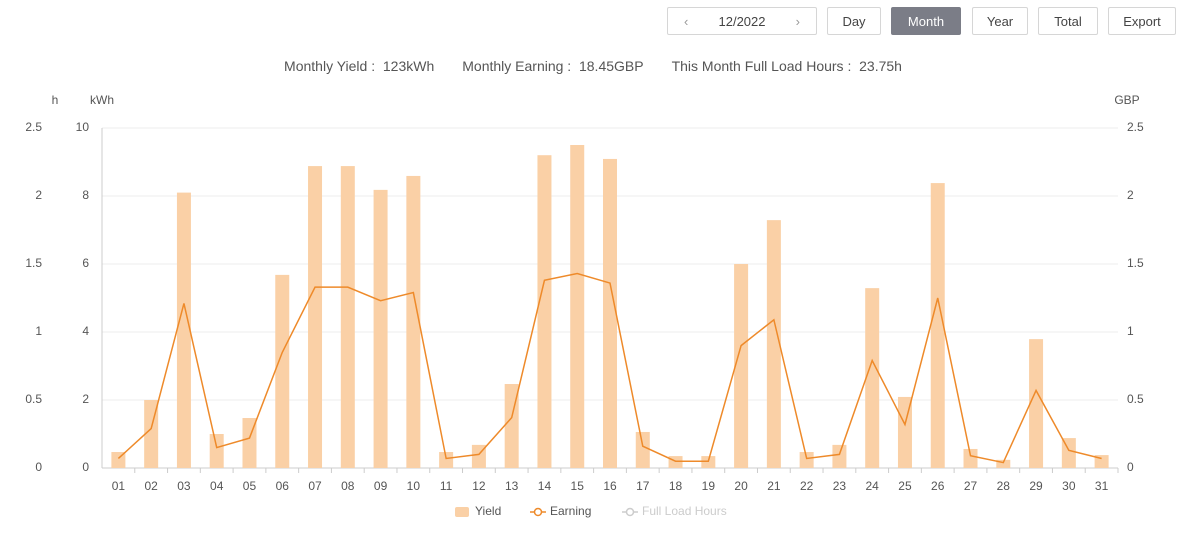 The height and width of the screenshot is (537, 1186). I want to click on x-tick-label: 03, so click(184, 486).